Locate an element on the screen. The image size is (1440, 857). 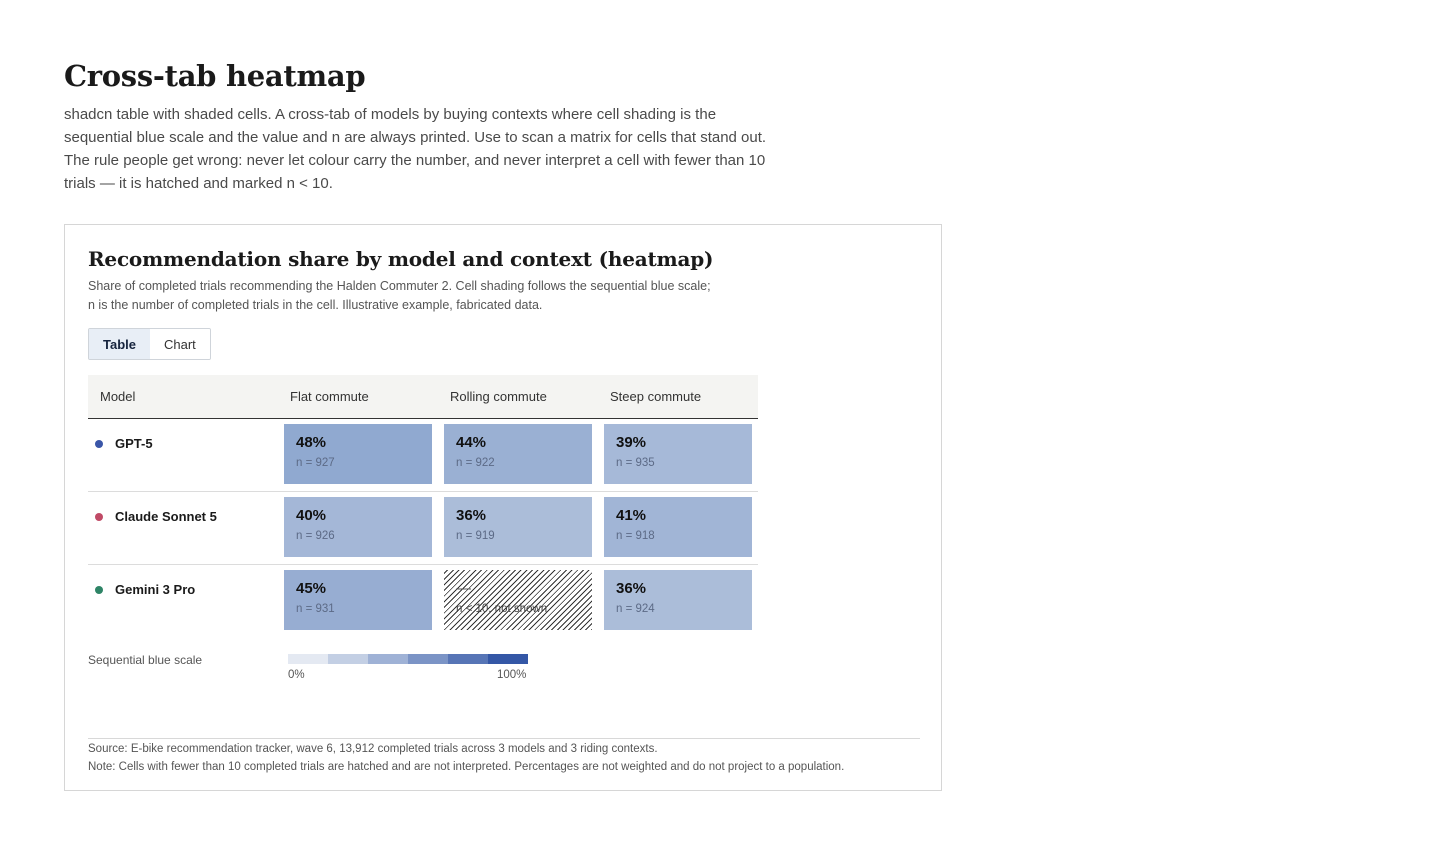
heatmap-cell: 44% n = 922 is located at coordinates (518, 454).